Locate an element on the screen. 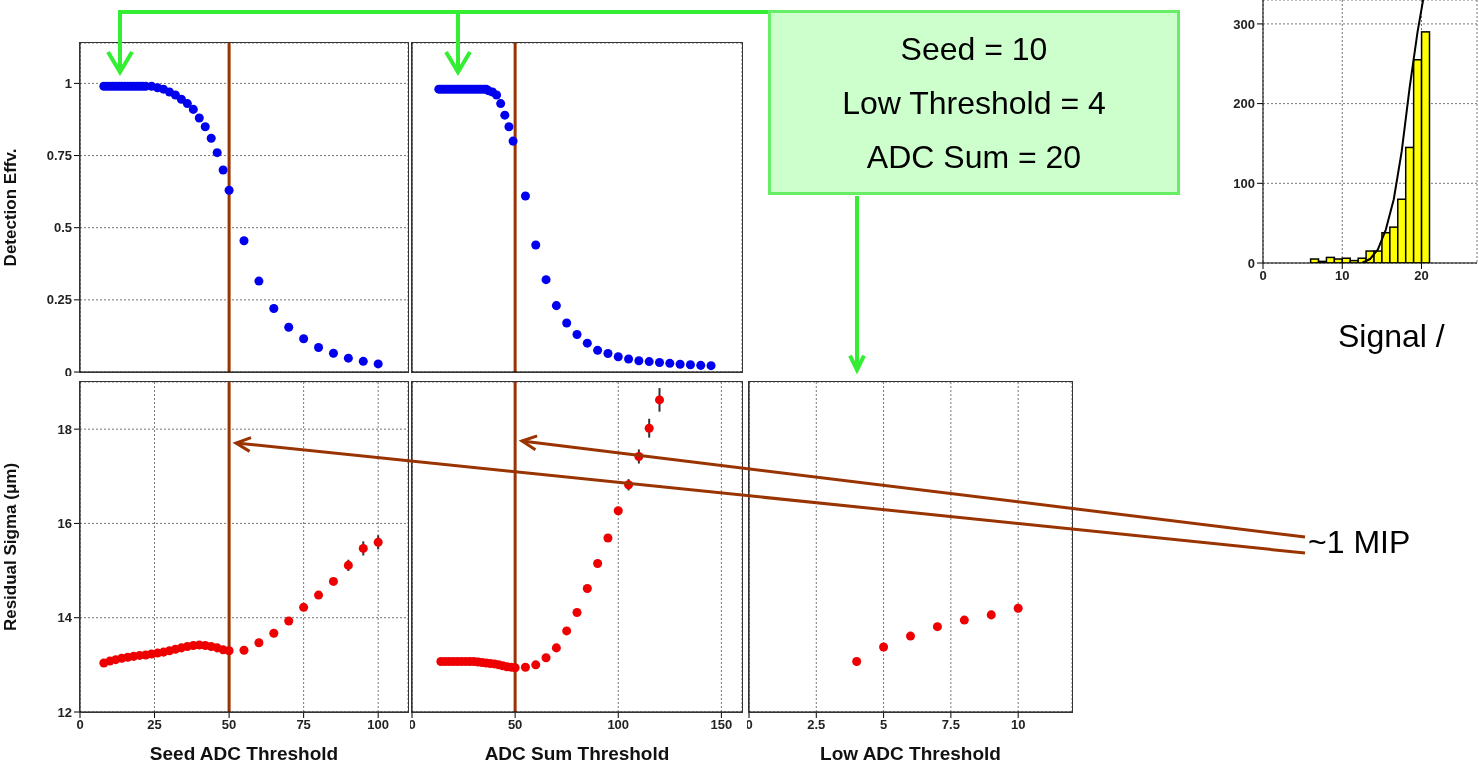  text: ADC Sum = 20 is located at coordinates (974, 157).